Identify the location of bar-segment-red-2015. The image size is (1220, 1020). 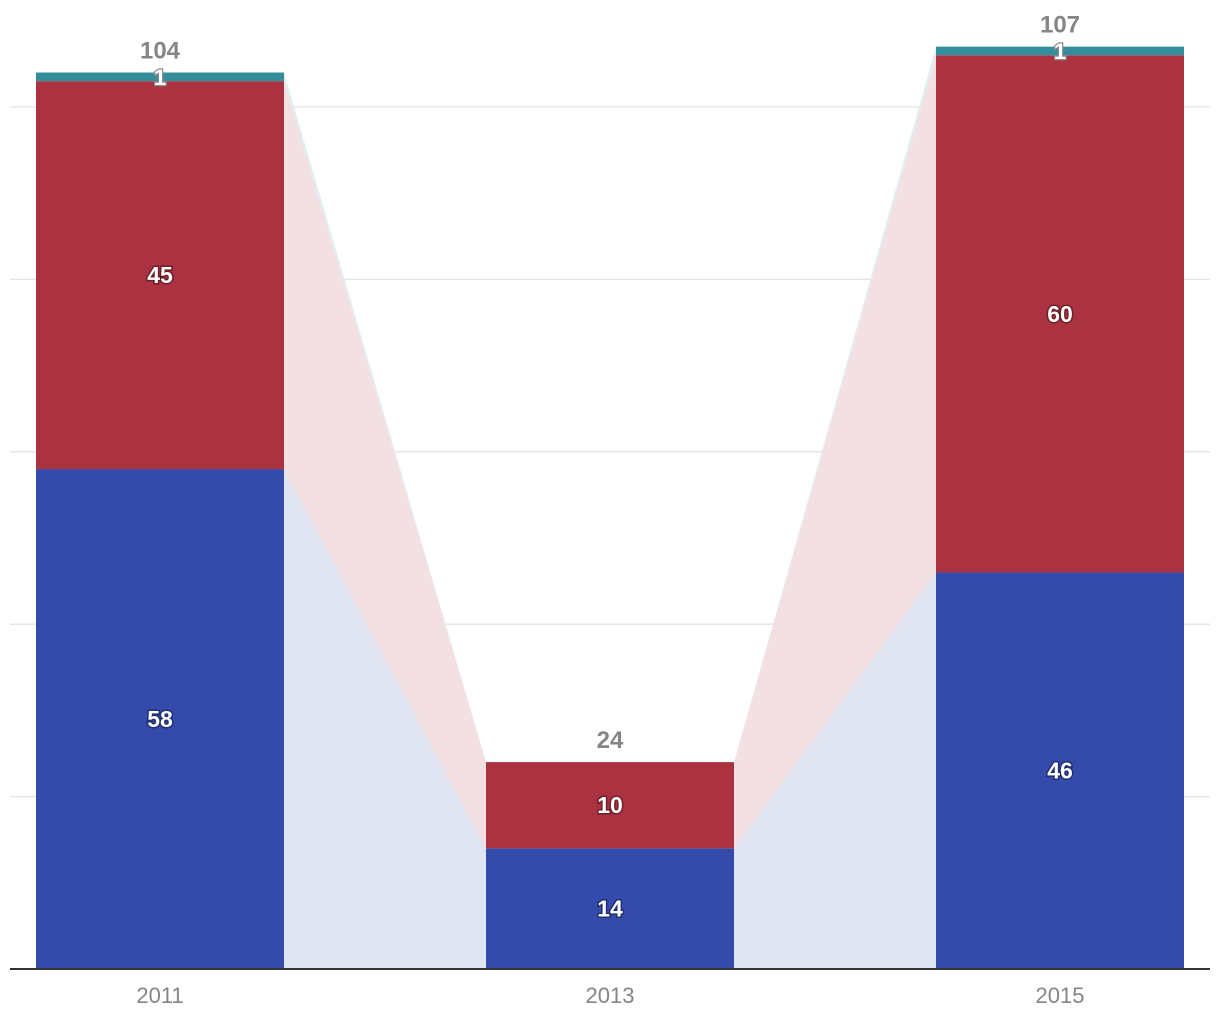
(1060, 314).